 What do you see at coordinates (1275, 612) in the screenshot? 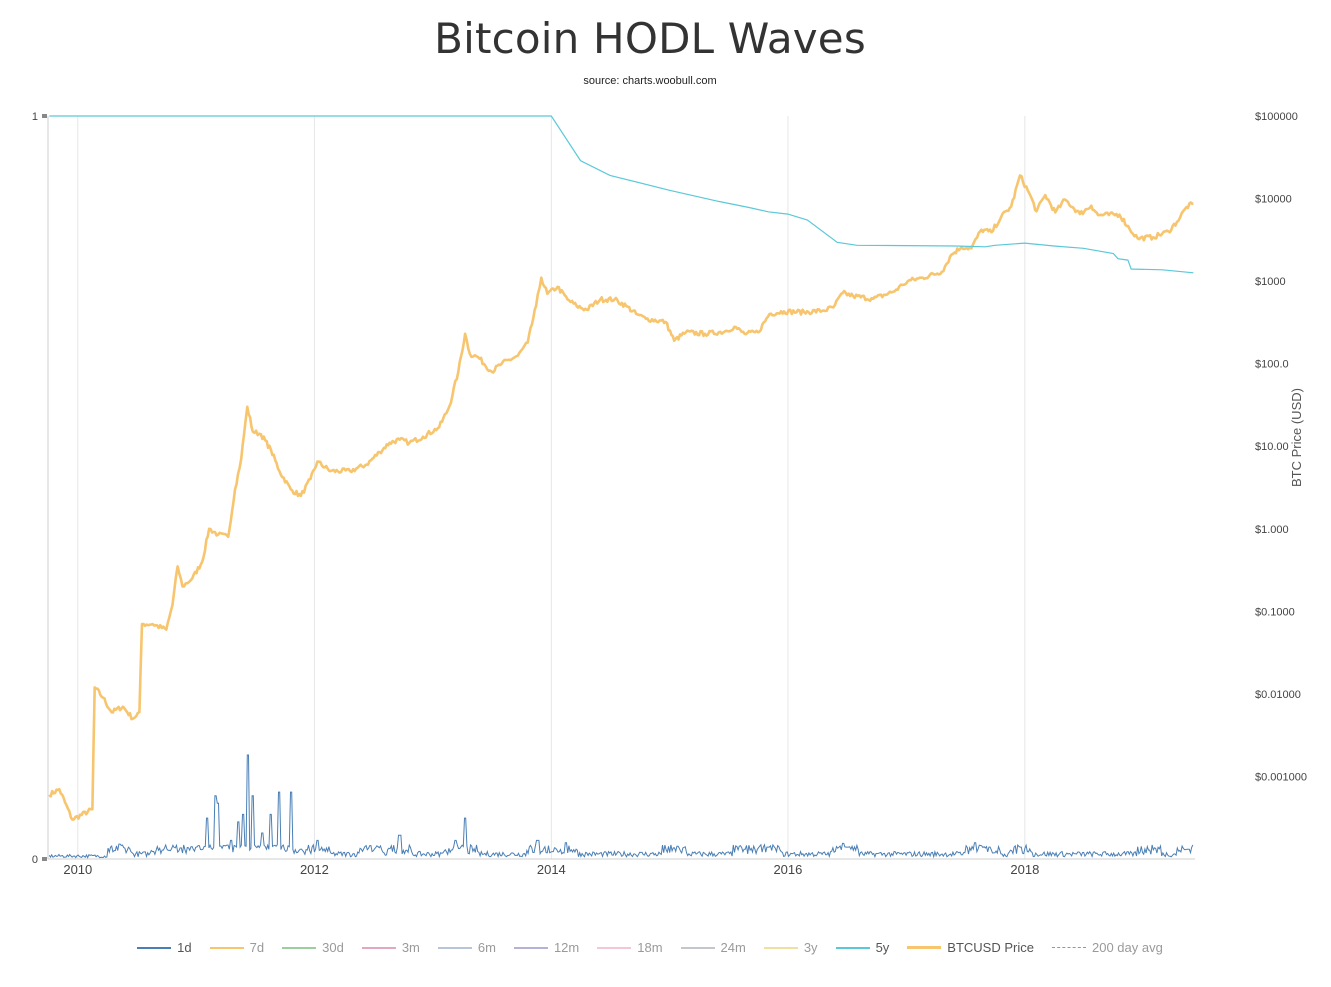
I see `y-right-tick-2: $0.1000` at bounding box center [1275, 612].